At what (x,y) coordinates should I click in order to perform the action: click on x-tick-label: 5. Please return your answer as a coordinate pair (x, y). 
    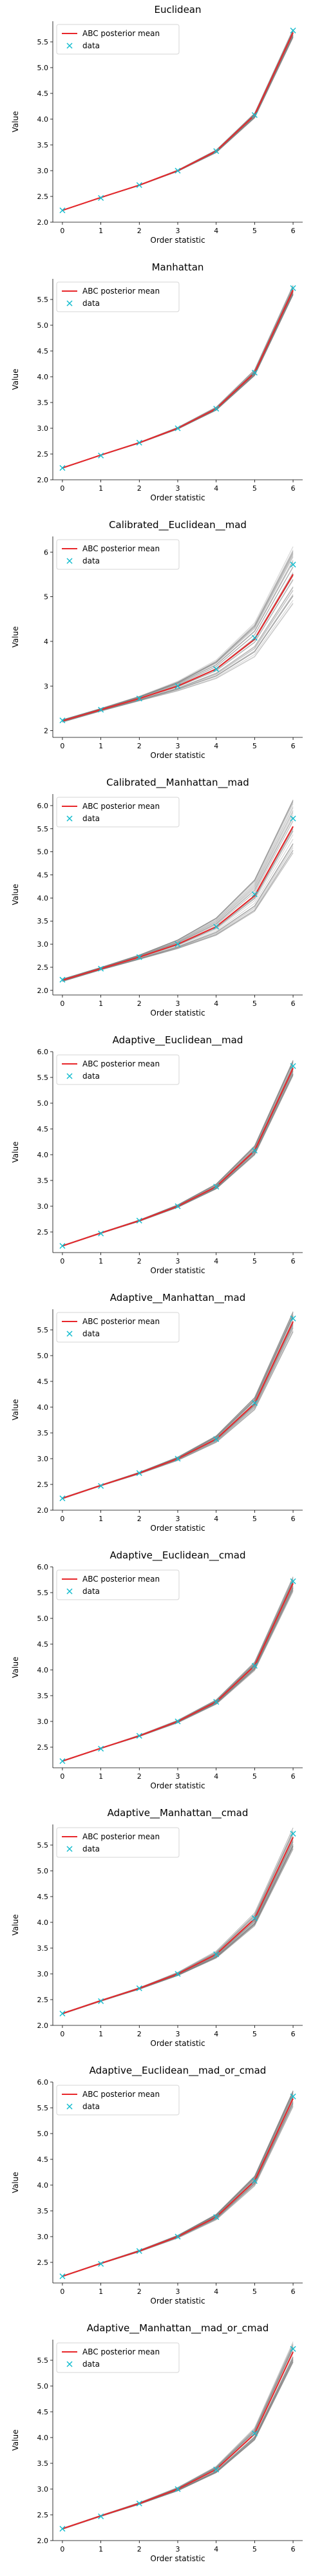
    Looking at the image, I should click on (255, 2549).